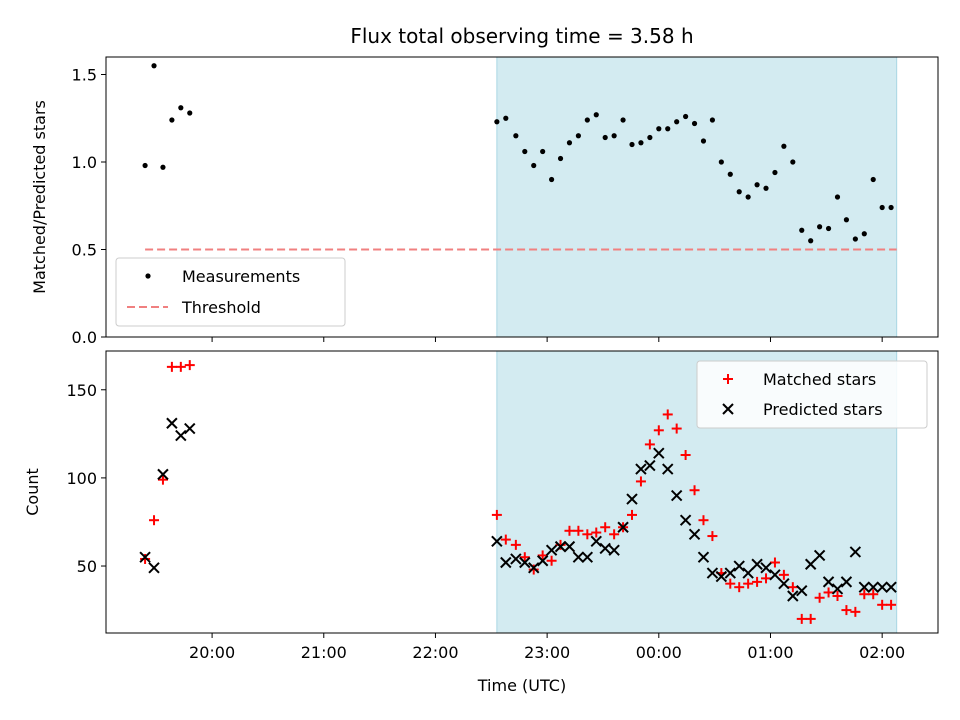 Image resolution: width=960 pixels, height=720 pixels. I want to click on legend-matched-label: Matched stars, so click(819, 379).